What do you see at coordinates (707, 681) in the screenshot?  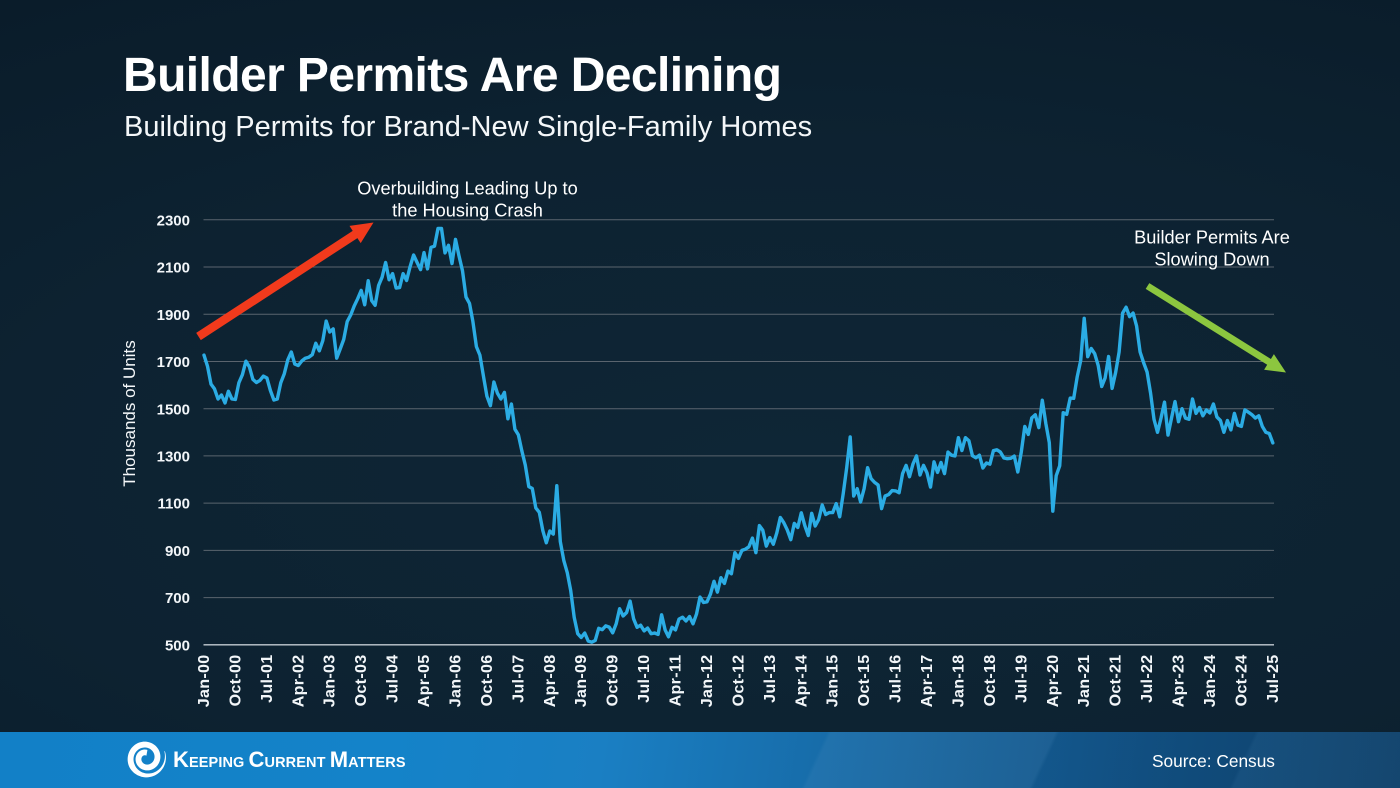 I see `svg-text: Jan-12` at bounding box center [707, 681].